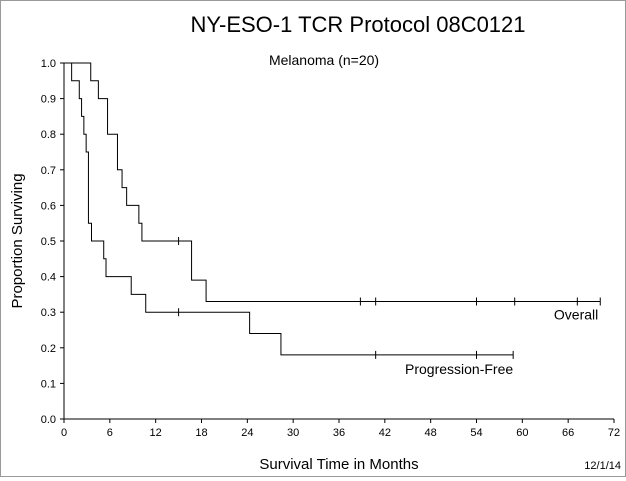 Image resolution: width=626 pixels, height=481 pixels. Describe the element at coordinates (48, 384) in the screenshot. I see `y-tick-label: 0.1` at that location.